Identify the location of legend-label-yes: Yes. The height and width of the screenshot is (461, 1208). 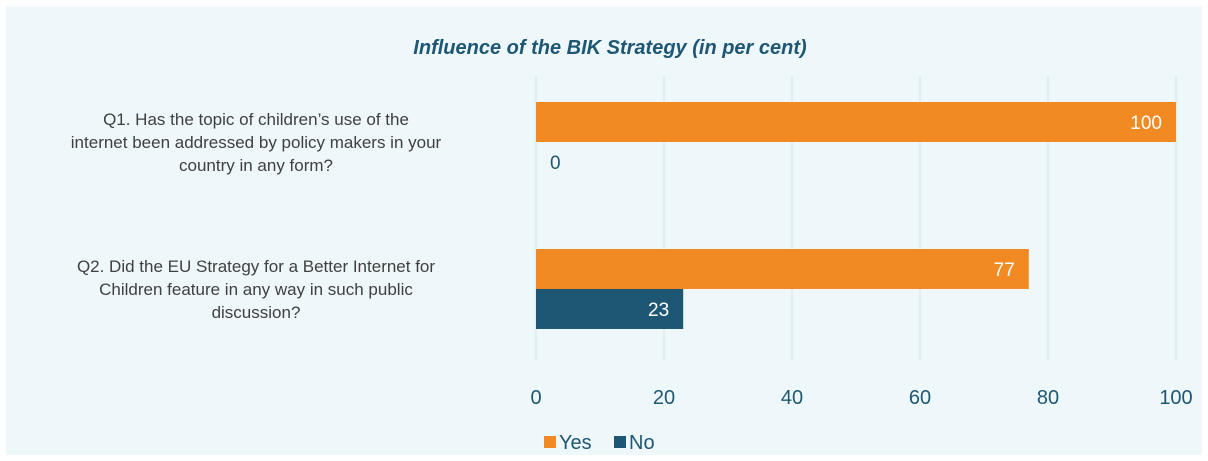
(575, 443).